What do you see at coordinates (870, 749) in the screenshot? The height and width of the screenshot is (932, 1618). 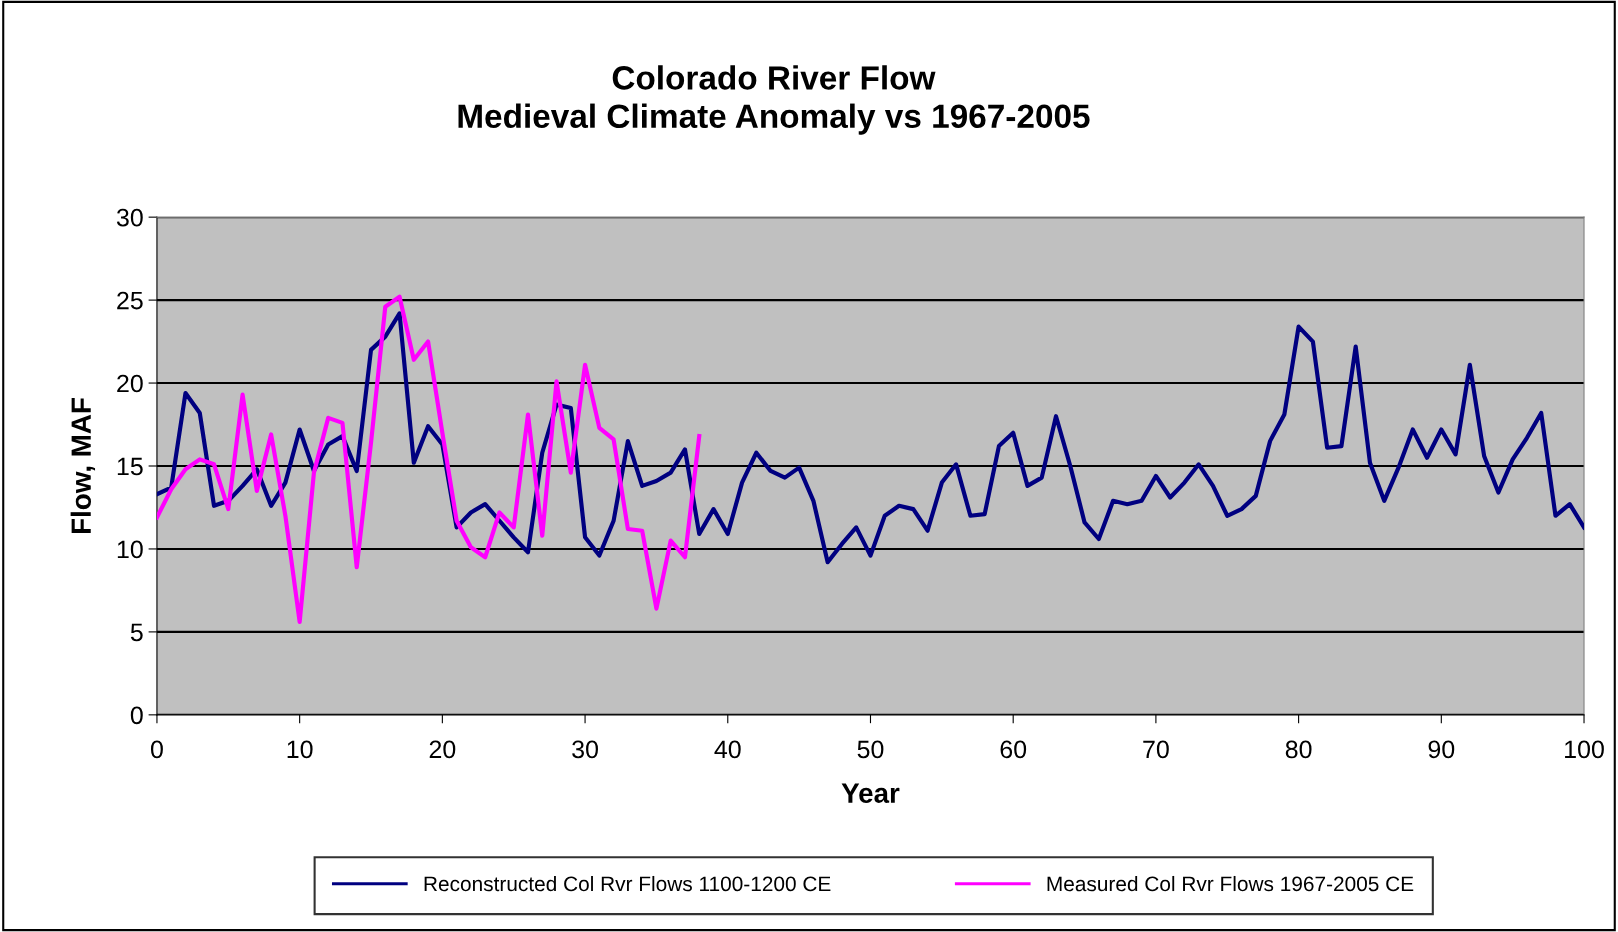 I see `x-tick-label: 50` at bounding box center [870, 749].